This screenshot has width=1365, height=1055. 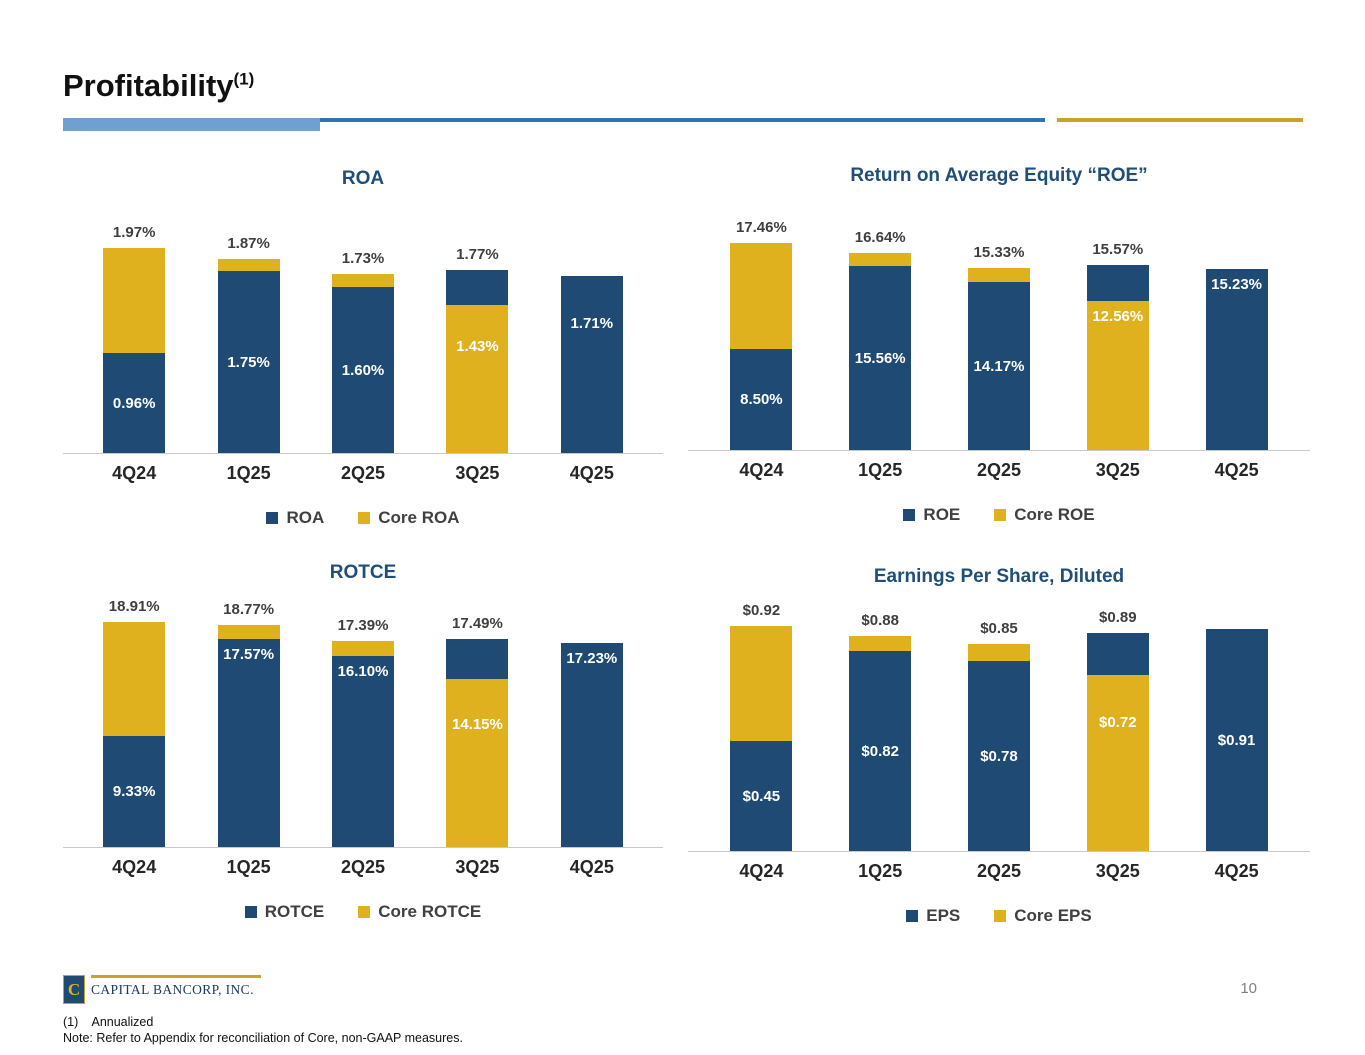 What do you see at coordinates (477, 763) in the screenshot?
I see `bar-segment-gold: 14.15%` at bounding box center [477, 763].